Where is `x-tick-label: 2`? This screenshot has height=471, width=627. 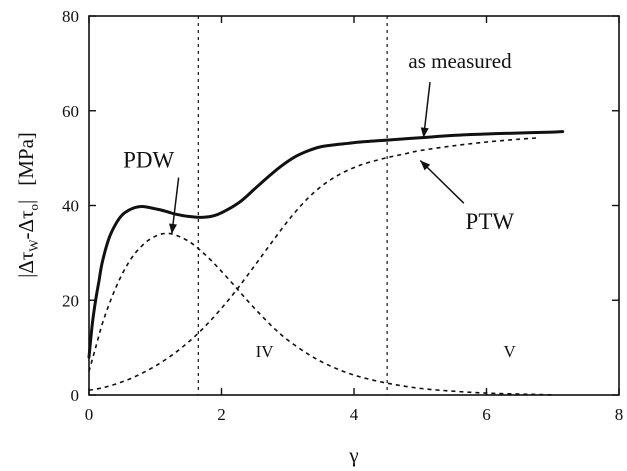 x-tick-label: 2 is located at coordinates (221, 414).